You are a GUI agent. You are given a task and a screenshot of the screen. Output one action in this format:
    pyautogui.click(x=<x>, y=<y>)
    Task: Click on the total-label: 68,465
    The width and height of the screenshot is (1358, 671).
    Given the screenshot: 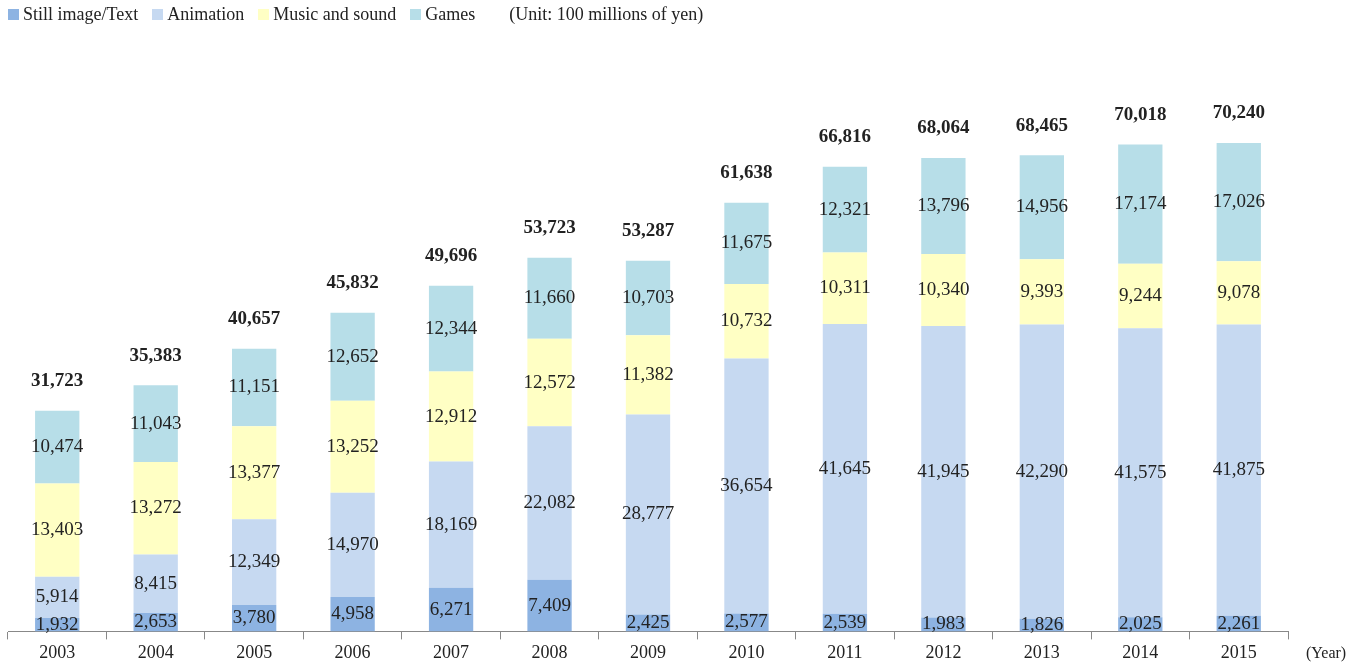 What is the action you would take?
    pyautogui.click(x=1041, y=124)
    